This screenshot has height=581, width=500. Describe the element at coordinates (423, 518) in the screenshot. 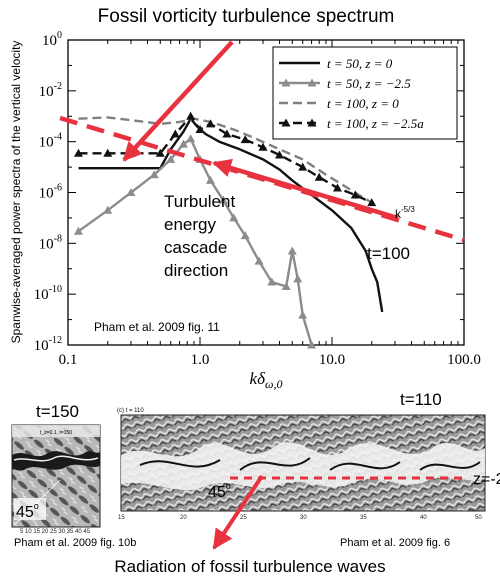

I see `panel-fig6-tick: 40` at that location.